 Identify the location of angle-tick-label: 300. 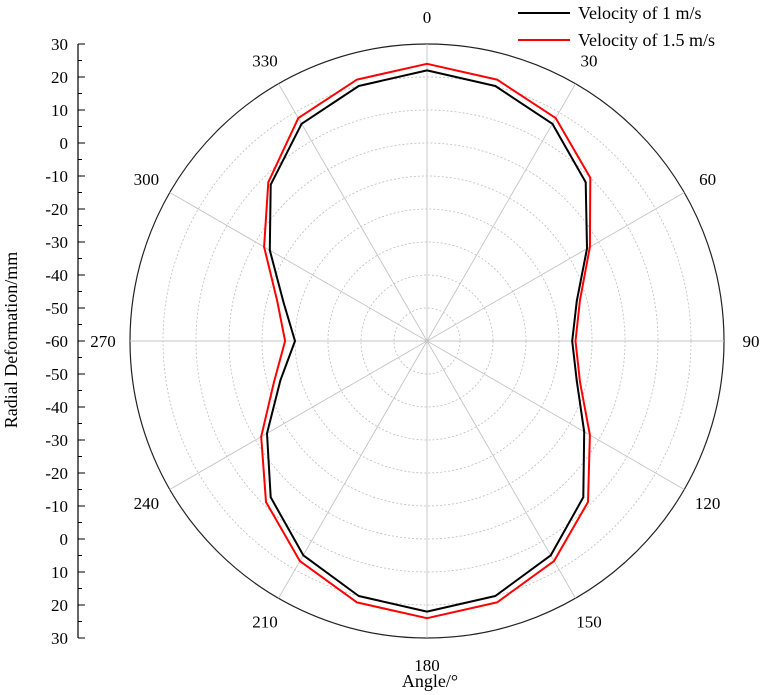
(147, 179).